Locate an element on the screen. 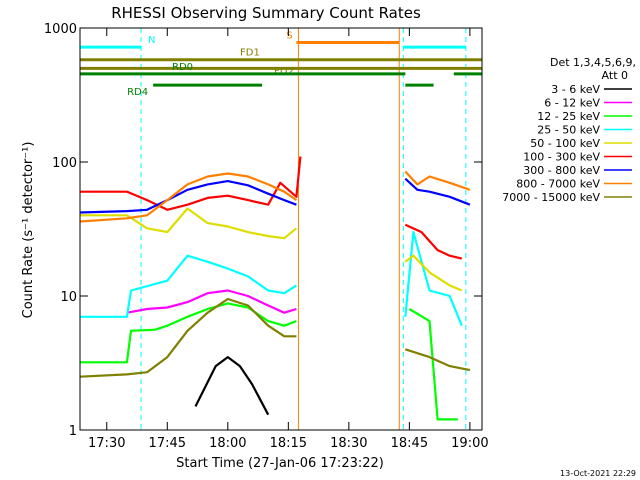  y-tick-label-1: 10 is located at coordinates (68, 297).